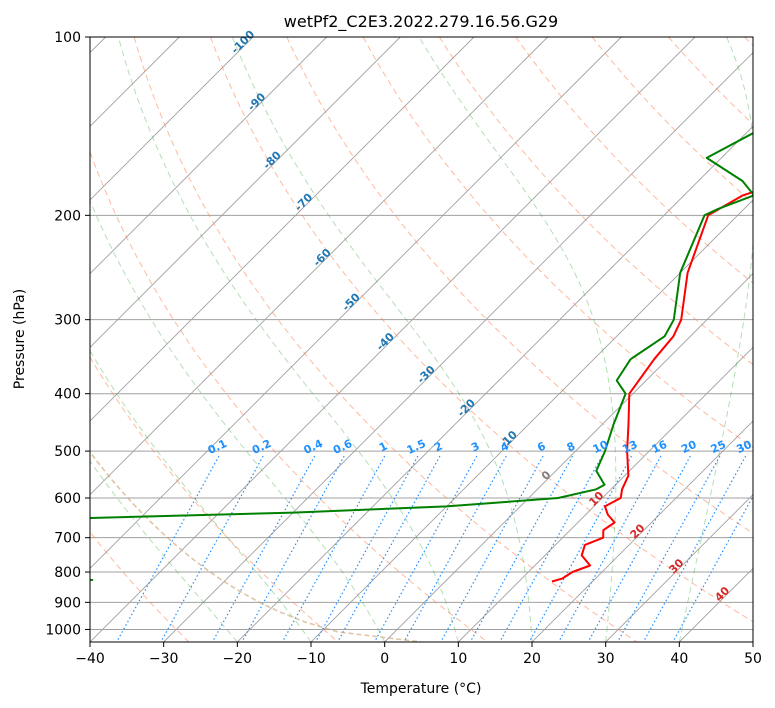 The width and height of the screenshot is (775, 708). What do you see at coordinates (67, 38) in the screenshot?
I see `y-tick-label: 100` at bounding box center [67, 38].